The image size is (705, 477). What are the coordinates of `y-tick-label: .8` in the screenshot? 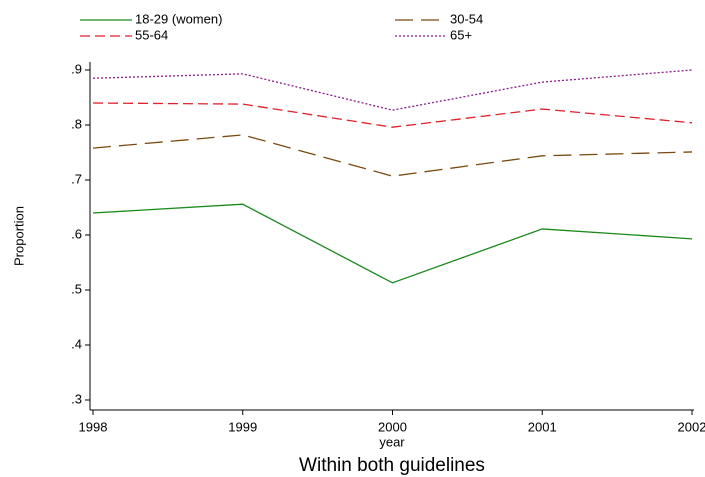 It's located at (76, 123).